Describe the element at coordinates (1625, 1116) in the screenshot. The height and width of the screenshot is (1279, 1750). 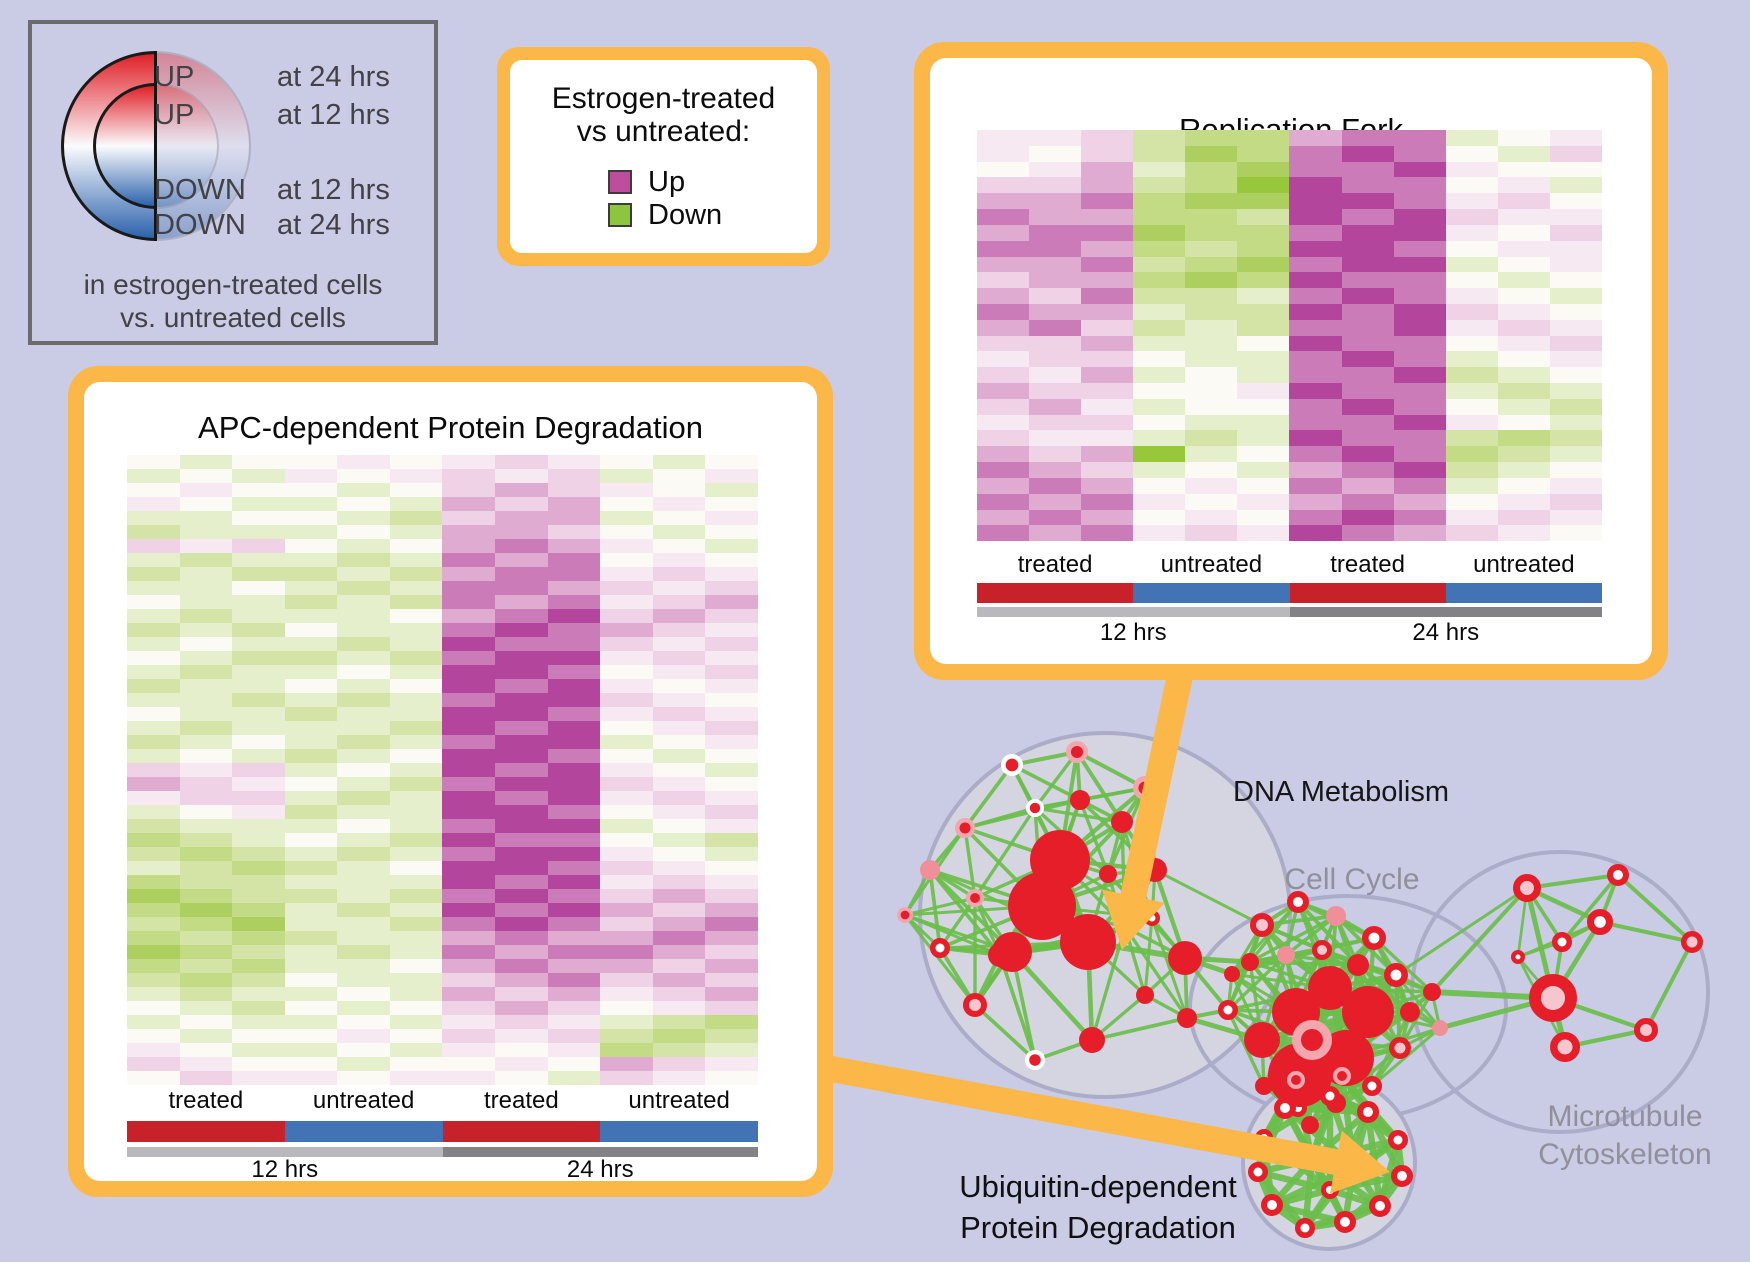
I see `microtubule-label-line1: Microtubule` at that location.